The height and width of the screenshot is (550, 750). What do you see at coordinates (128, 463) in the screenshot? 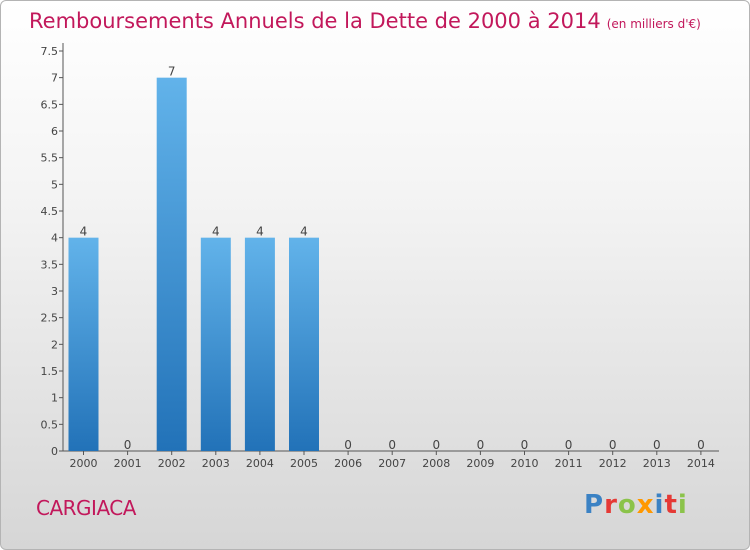
I see `x-tick-label: 2001` at bounding box center [128, 463].